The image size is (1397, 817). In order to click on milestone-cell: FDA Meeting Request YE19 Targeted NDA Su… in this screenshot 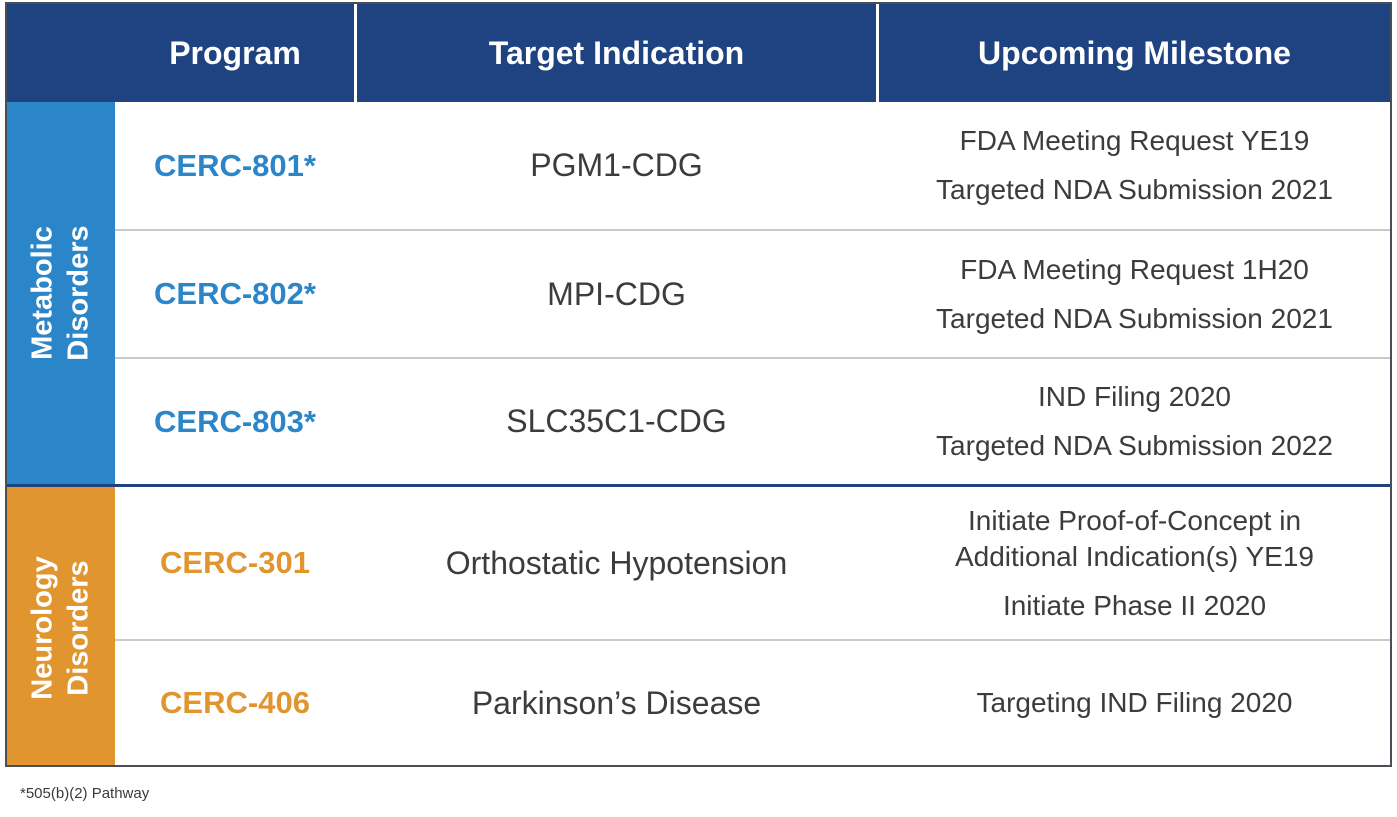, I will do `click(1134, 165)`.